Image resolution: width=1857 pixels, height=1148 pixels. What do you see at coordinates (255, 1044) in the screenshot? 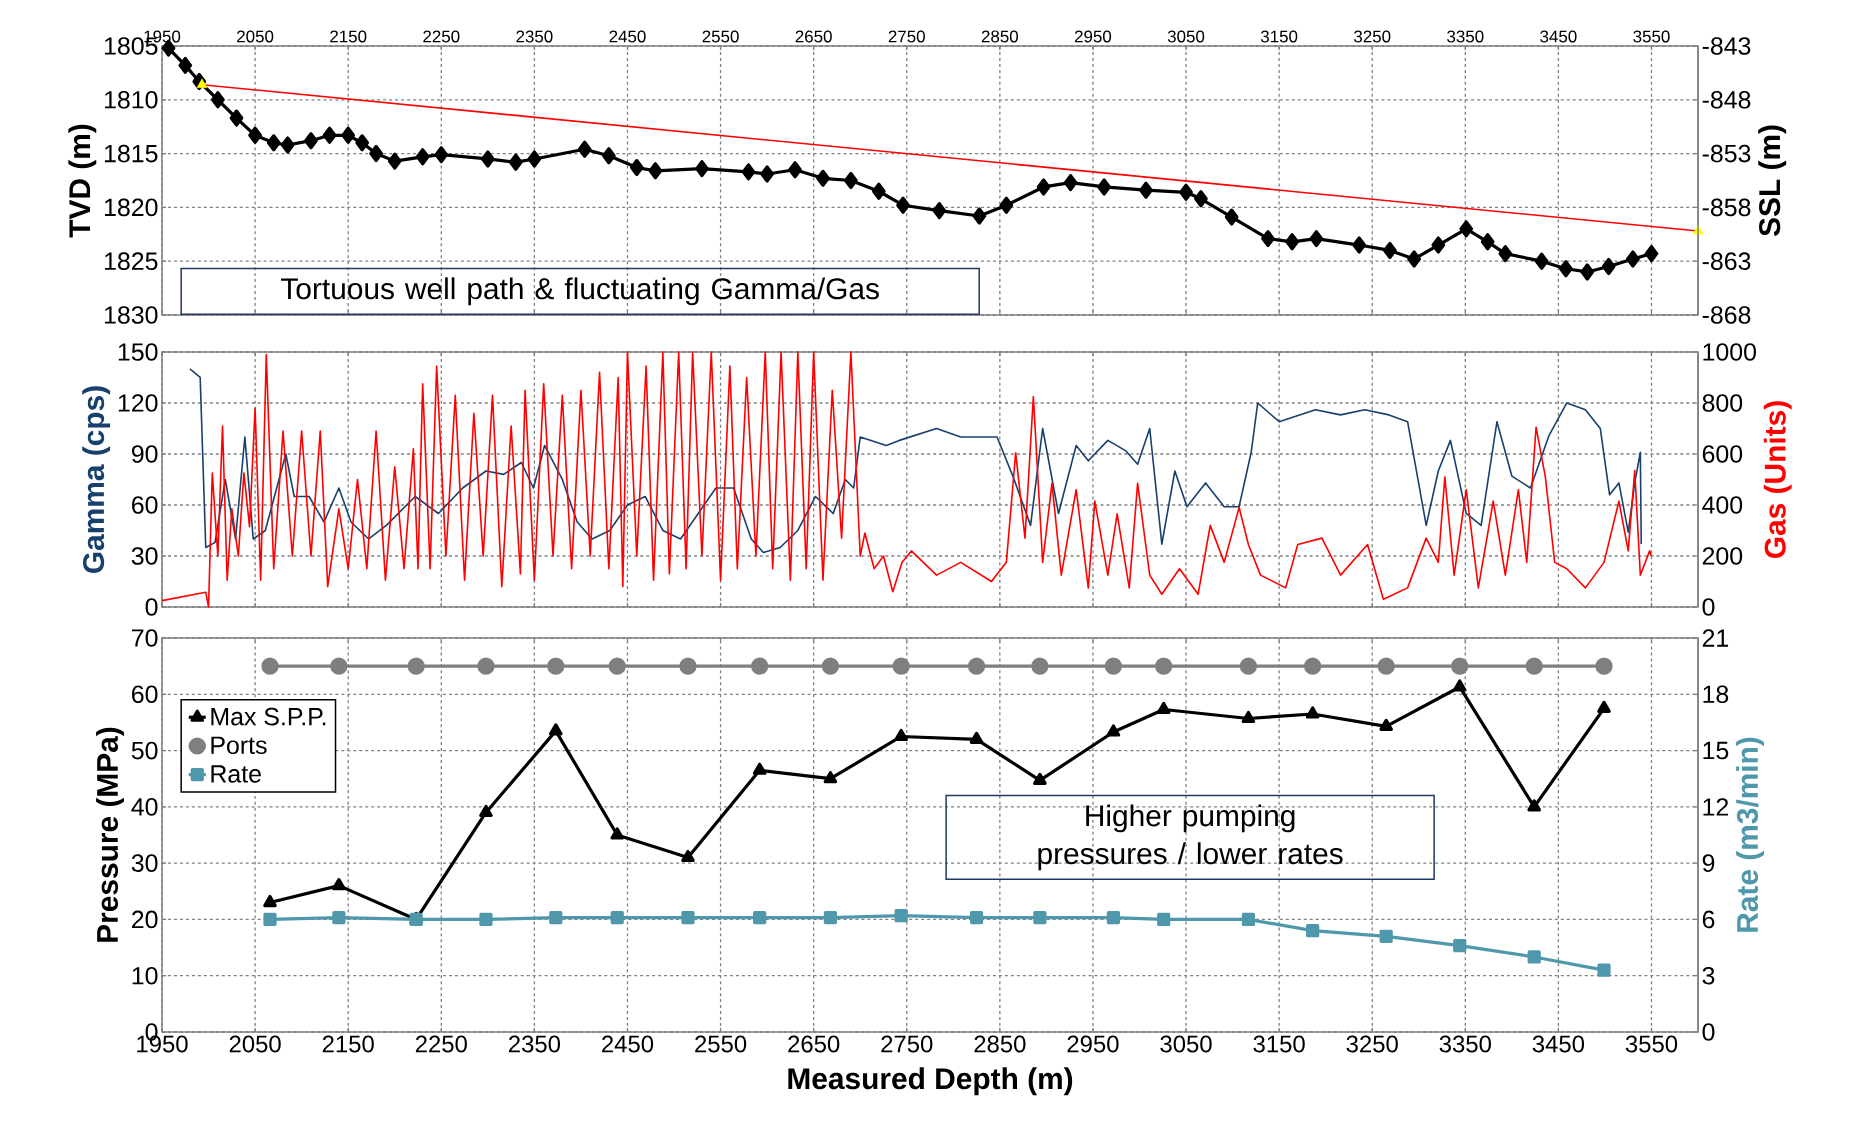
I see `x-tick-label: 2050` at bounding box center [255, 1044].